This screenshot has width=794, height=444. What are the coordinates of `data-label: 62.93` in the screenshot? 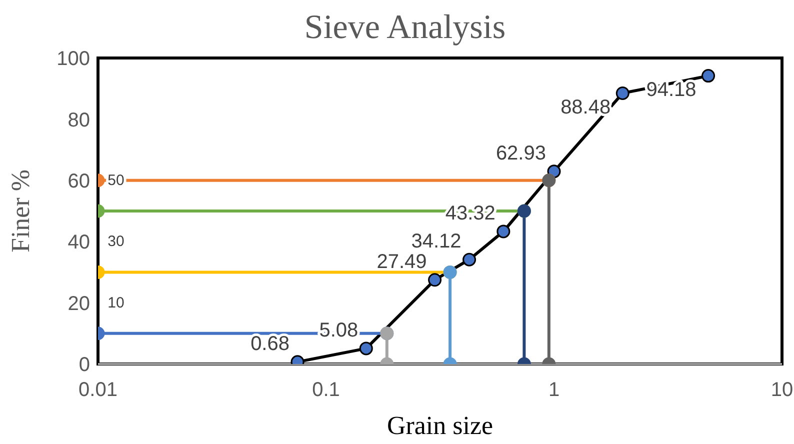 It's located at (521, 153).